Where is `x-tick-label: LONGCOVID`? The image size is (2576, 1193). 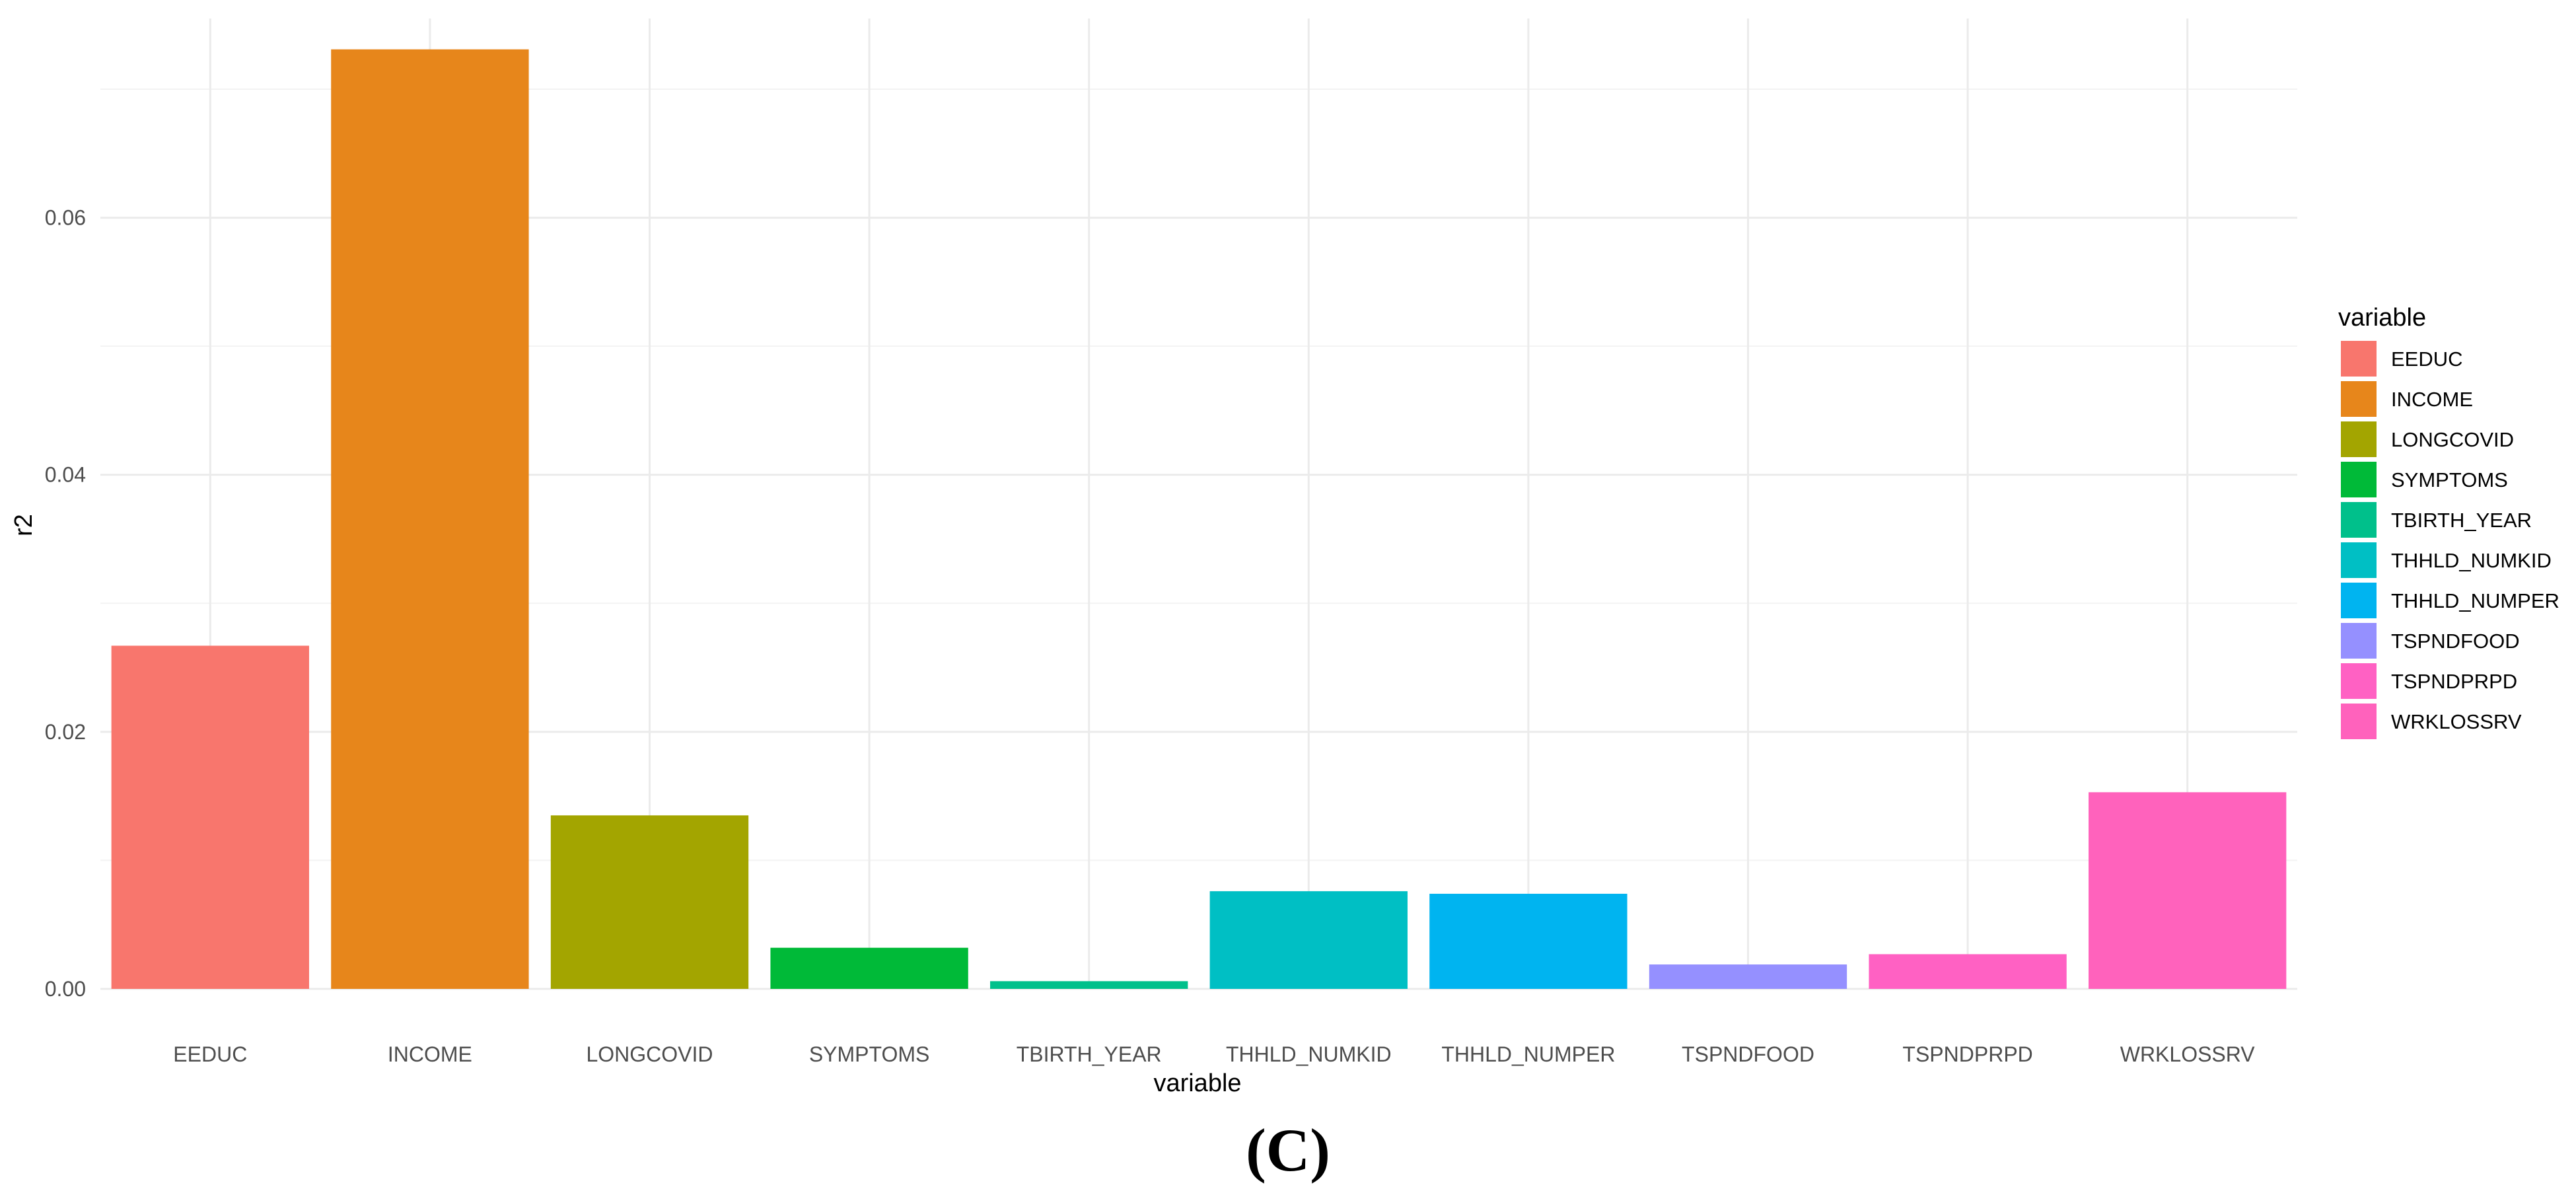 x-tick-label: LONGCOVID is located at coordinates (650, 1054).